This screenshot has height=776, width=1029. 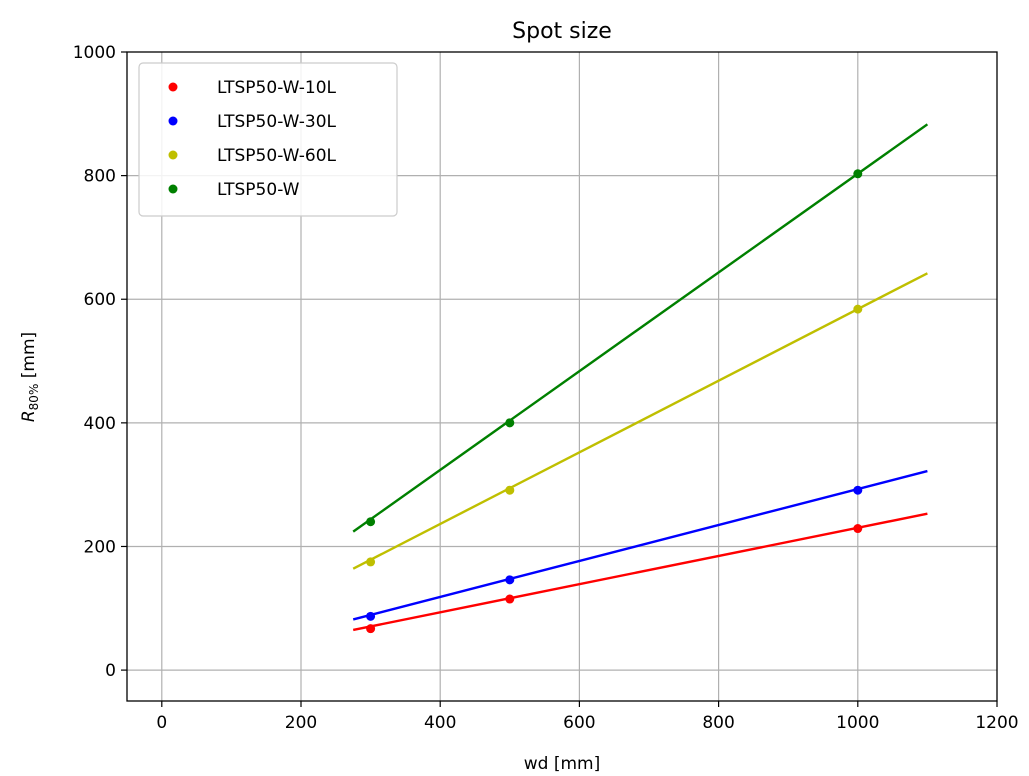 What do you see at coordinates (277, 156) in the screenshot?
I see `legend-label-LTSP50-W-60L: LTSP50-W-60L` at bounding box center [277, 156].